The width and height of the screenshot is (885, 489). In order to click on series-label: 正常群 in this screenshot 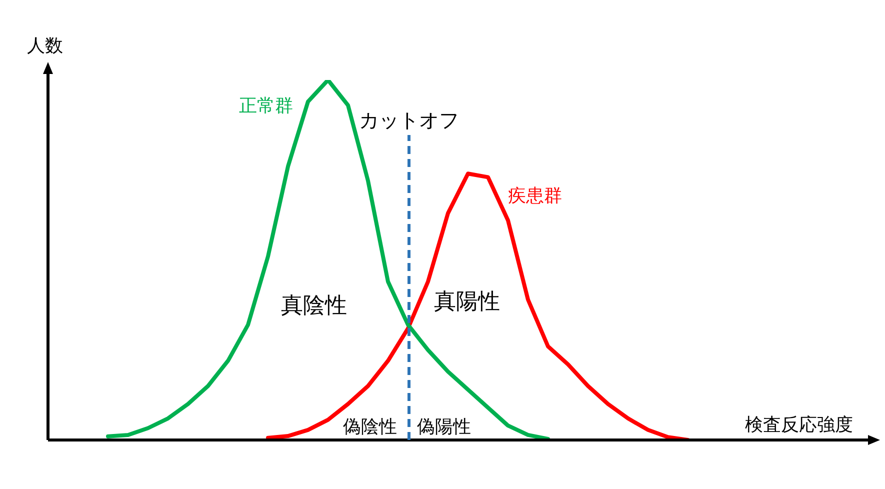, I will do `click(266, 106)`.